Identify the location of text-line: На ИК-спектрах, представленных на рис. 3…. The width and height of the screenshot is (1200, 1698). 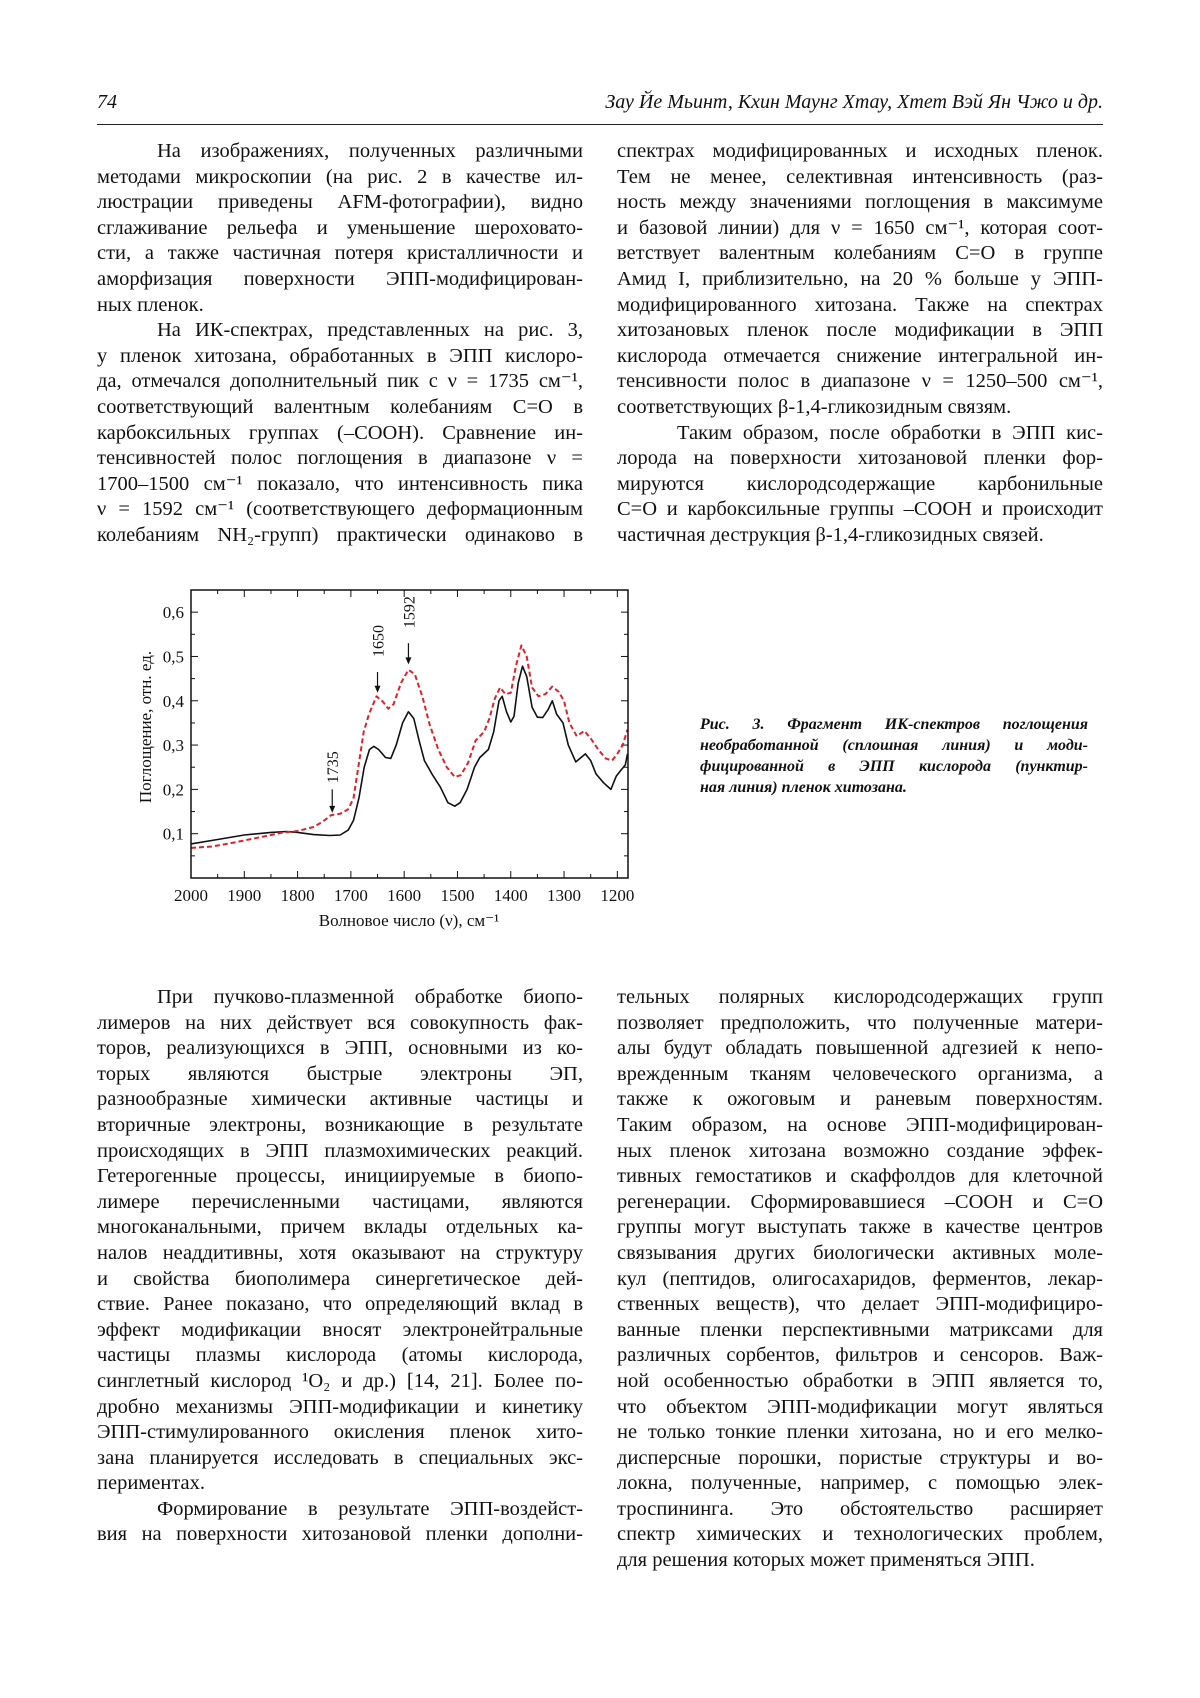
(370, 330).